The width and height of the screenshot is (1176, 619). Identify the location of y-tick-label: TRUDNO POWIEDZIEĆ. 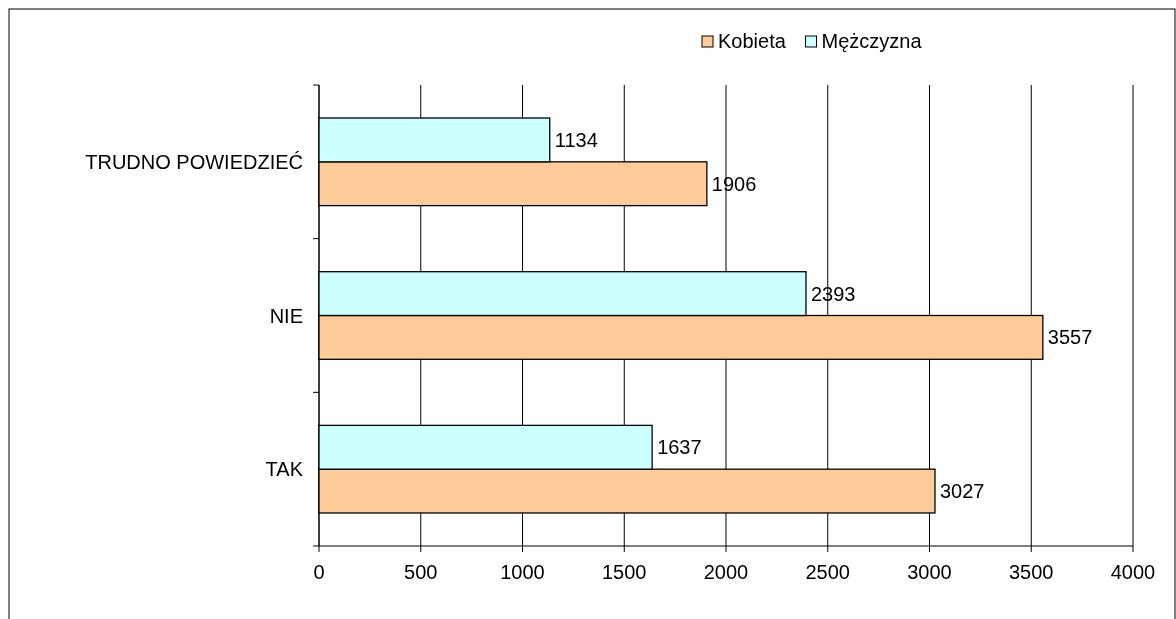
(194, 161).